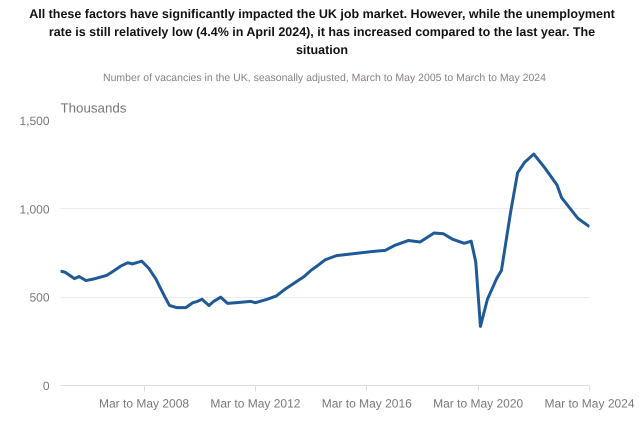 The width and height of the screenshot is (639, 430). What do you see at coordinates (39, 298) in the screenshot?
I see `y-tick-label: 500` at bounding box center [39, 298].